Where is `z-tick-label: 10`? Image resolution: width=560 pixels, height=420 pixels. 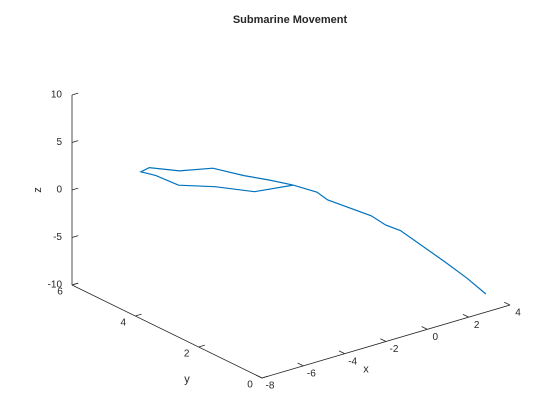 z-tick-label: 10 is located at coordinates (57, 95).